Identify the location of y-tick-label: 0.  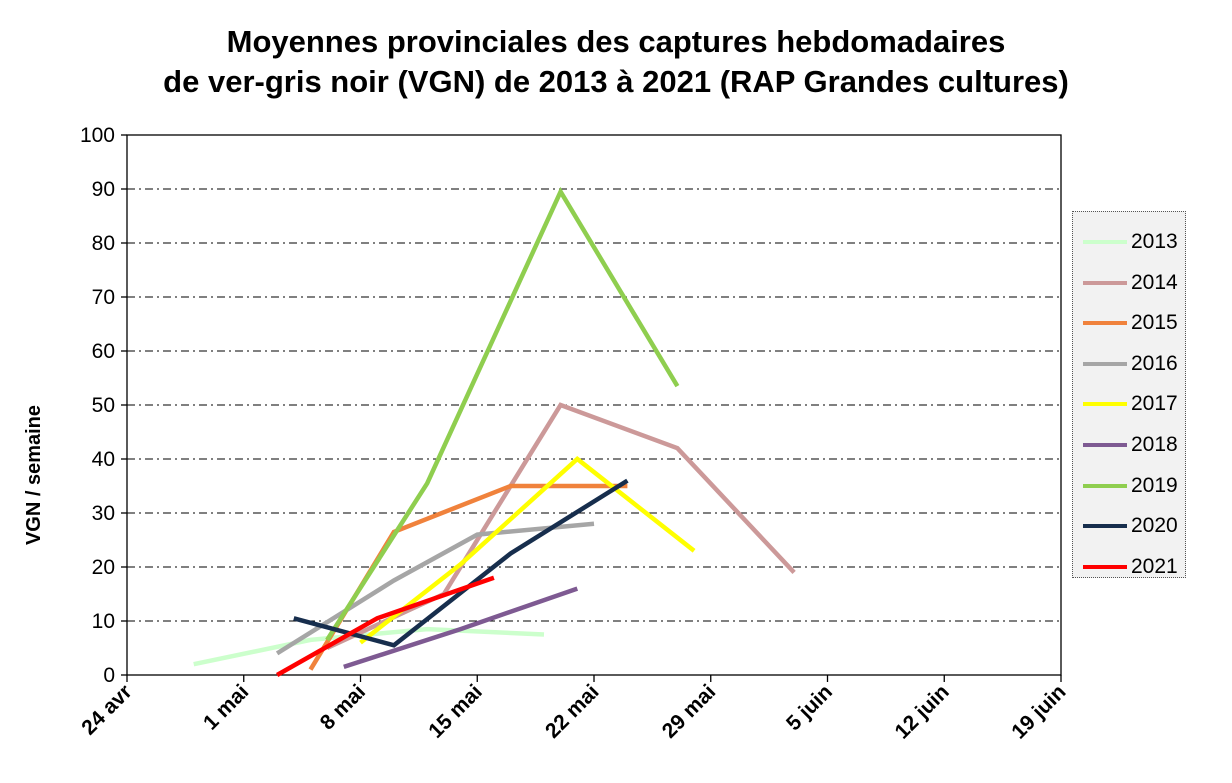
(109, 675).